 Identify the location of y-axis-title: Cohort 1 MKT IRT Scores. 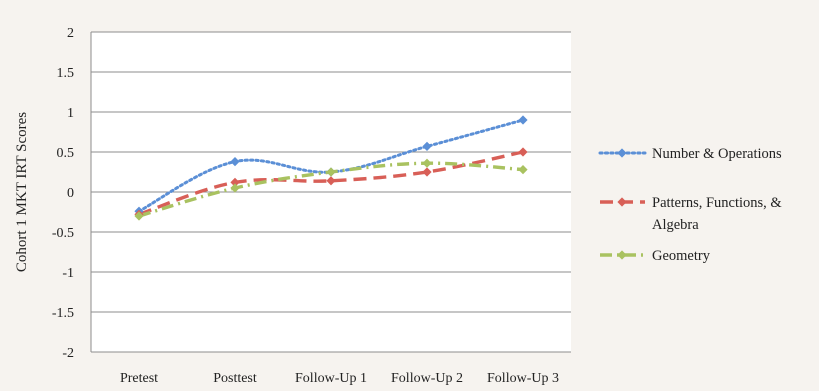
(22, 192).